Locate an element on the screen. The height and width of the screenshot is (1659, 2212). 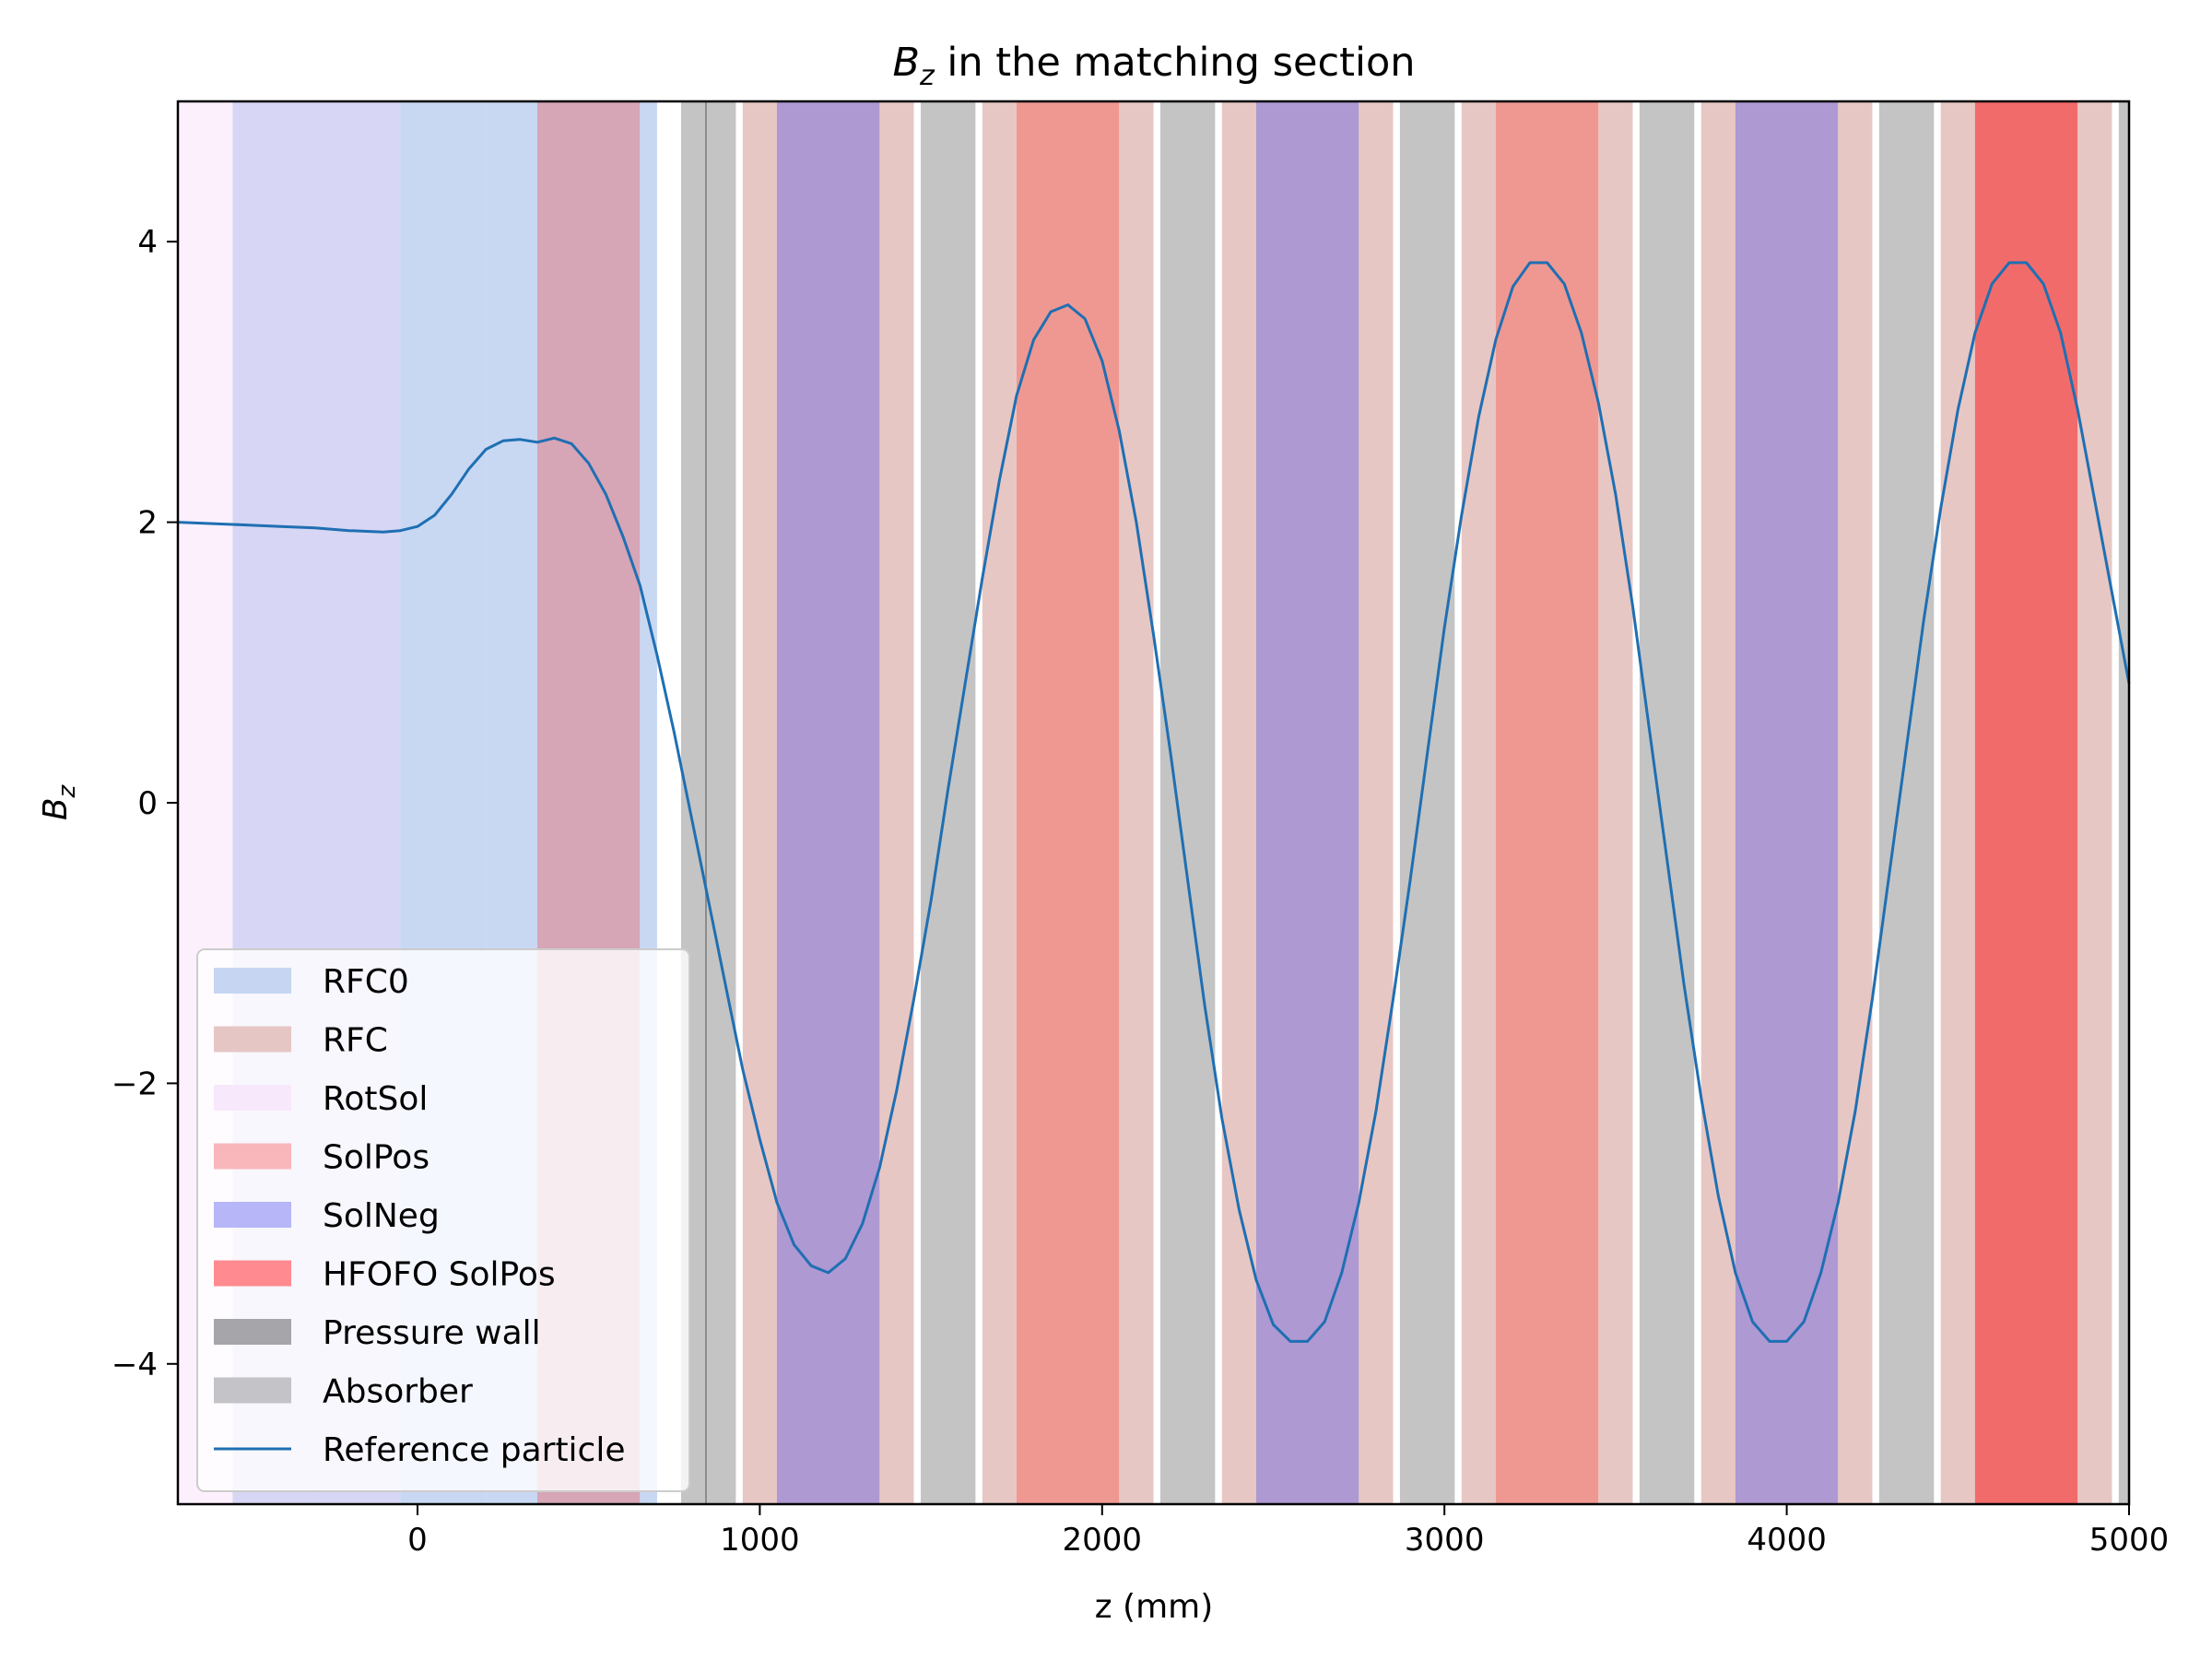
legend-label-rotsol: RotSol is located at coordinates (375, 1099).